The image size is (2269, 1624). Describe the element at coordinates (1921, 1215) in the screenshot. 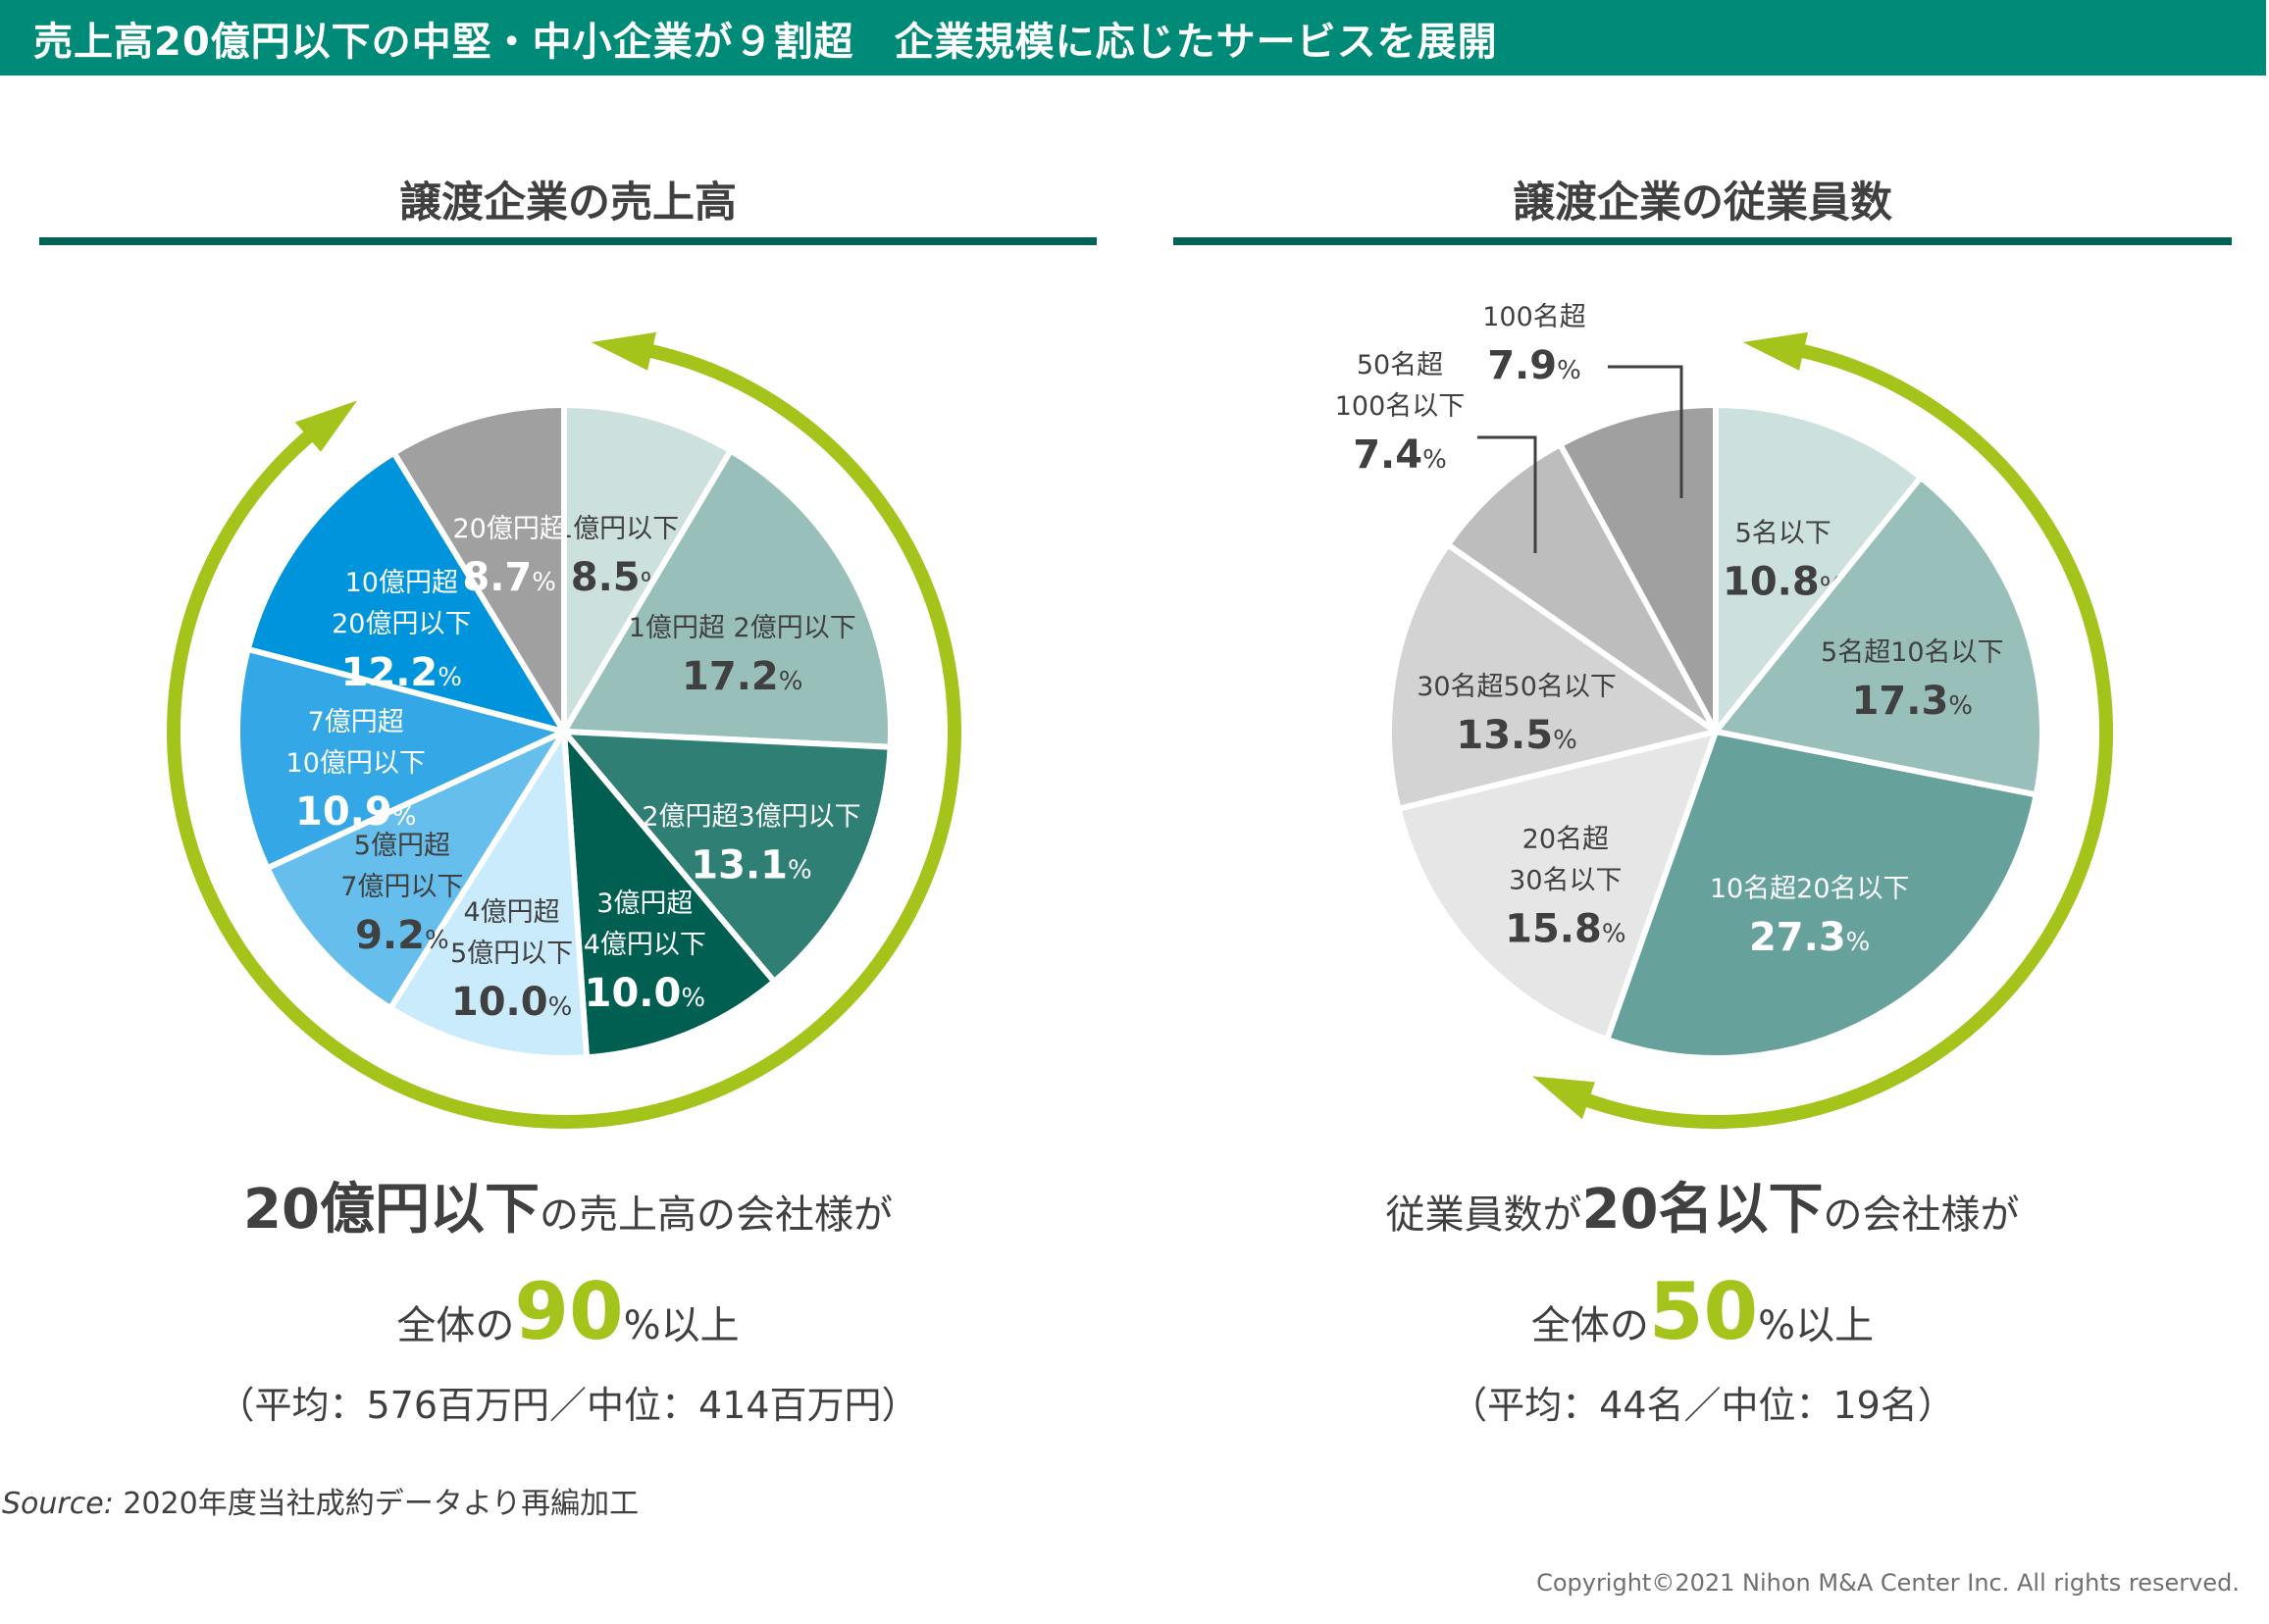

I see `summary-text: の会社様が` at that location.